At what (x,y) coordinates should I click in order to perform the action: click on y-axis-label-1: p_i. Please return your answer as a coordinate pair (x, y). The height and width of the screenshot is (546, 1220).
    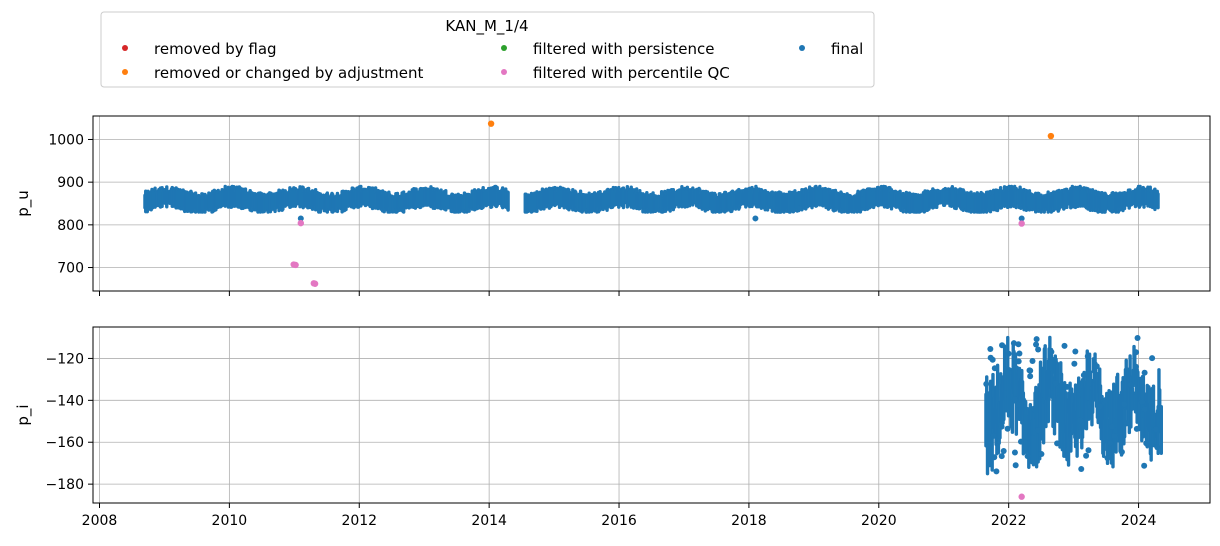
    Looking at the image, I should click on (23, 414).